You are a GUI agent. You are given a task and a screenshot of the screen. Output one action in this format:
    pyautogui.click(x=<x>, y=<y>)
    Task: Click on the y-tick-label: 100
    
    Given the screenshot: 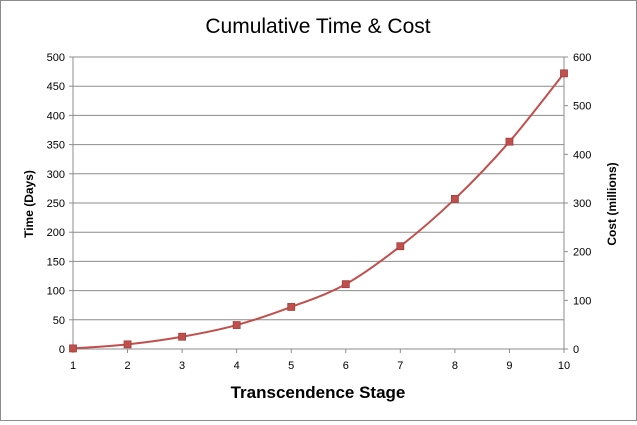 What is the action you would take?
    pyautogui.click(x=56, y=292)
    